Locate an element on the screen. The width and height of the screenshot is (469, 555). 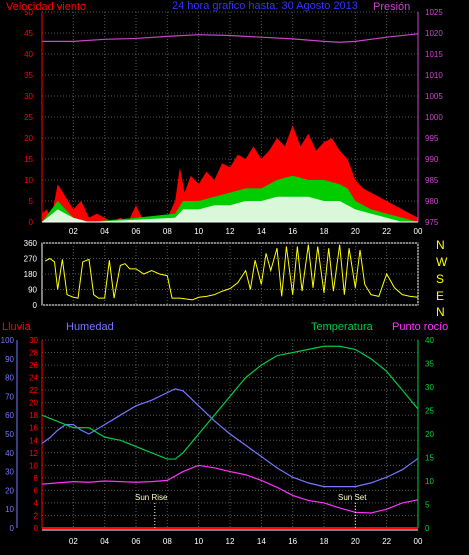
right-tick-label: 20 is located at coordinates (429, 434).